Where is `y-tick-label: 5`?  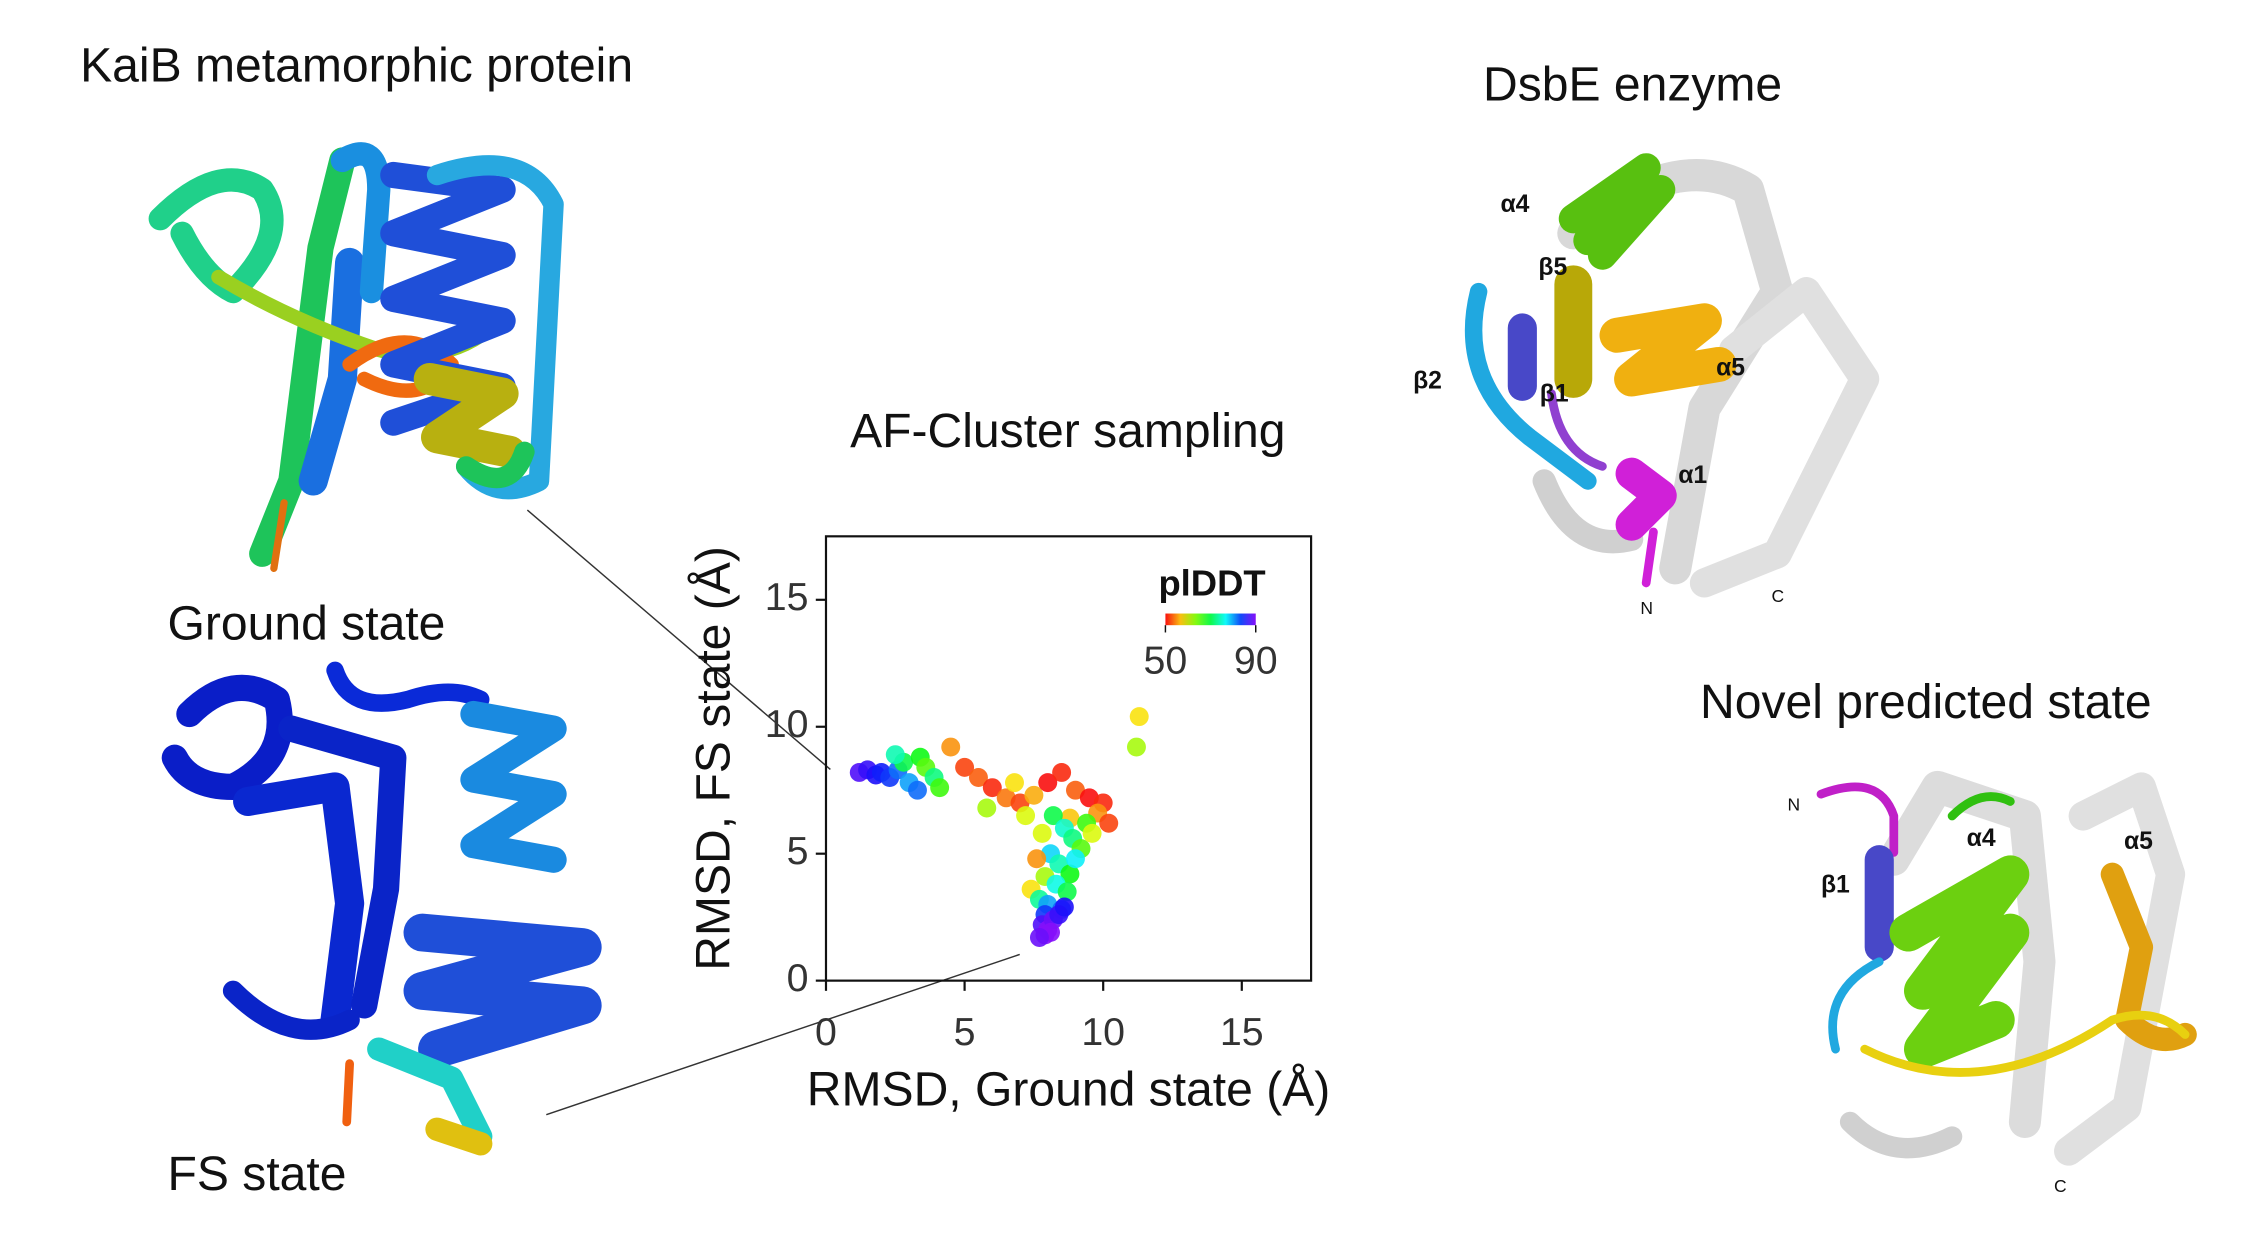 y-tick-label: 5 is located at coordinates (798, 851).